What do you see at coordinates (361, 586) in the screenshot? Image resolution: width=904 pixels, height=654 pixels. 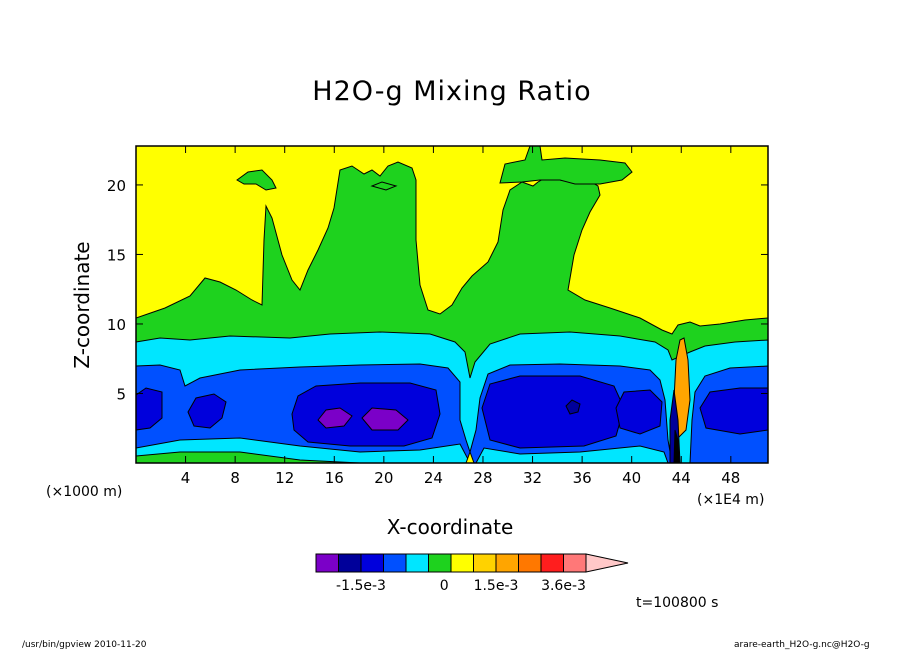 I see `colorbar-label: -1.5e-3` at bounding box center [361, 586].